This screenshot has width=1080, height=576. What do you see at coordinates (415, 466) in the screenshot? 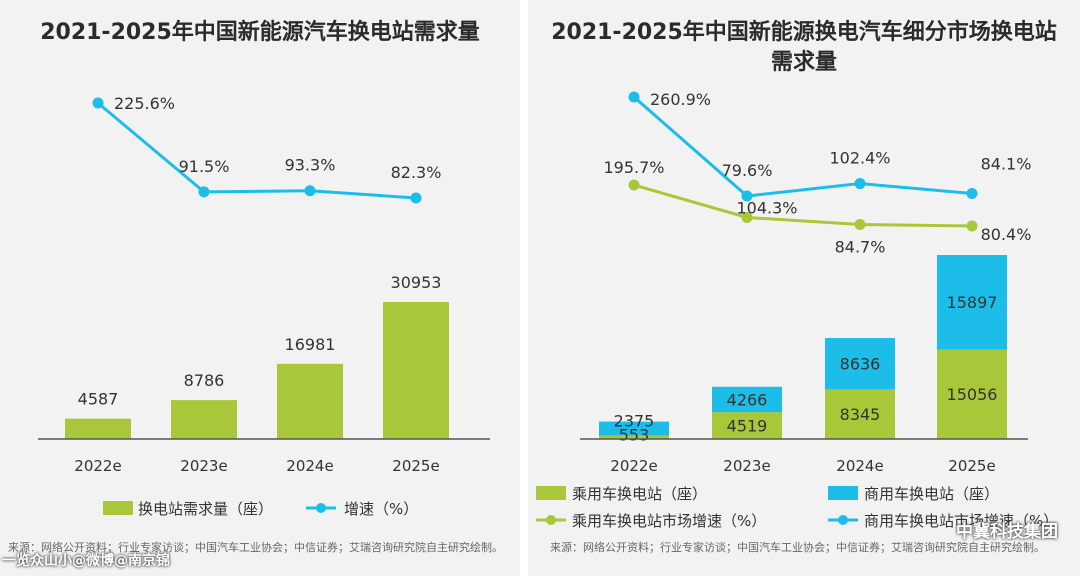
I see `left-x-tick-label: 2025e` at bounding box center [415, 466].